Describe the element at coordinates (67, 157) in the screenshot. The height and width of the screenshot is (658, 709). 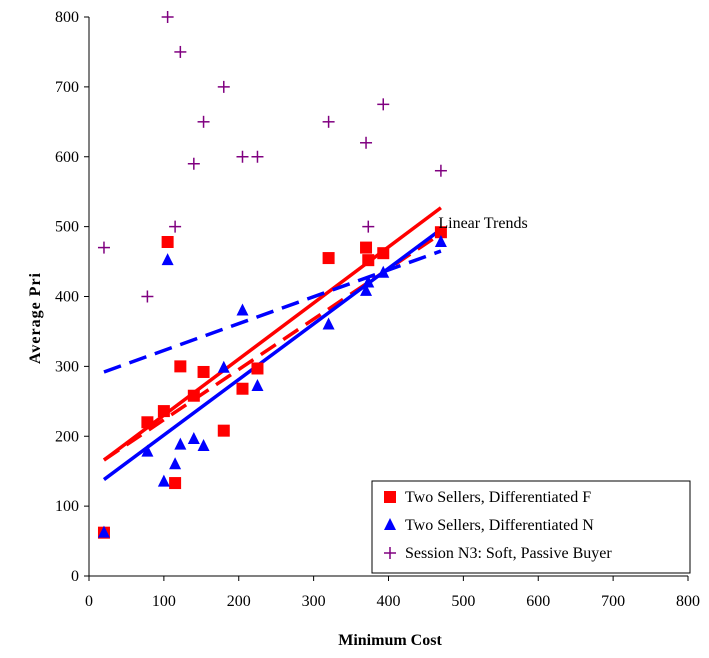
I see `y-tick-label: 600` at that location.